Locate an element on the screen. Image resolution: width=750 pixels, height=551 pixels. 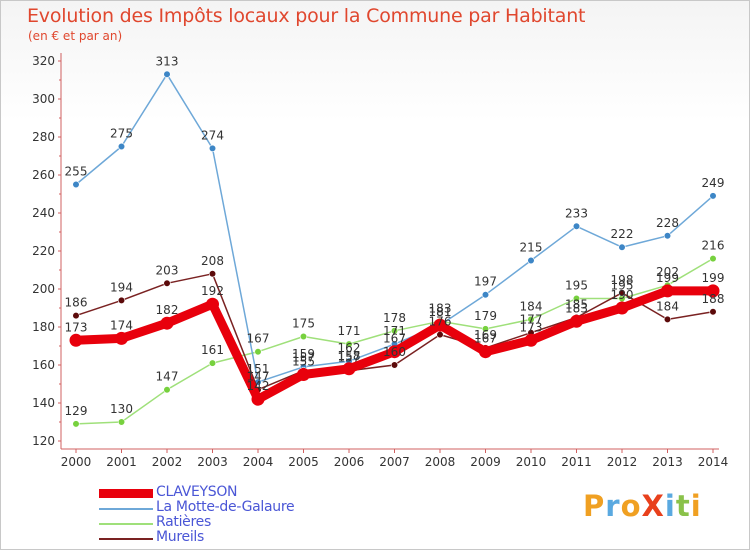
legend-label-ratieres: Ratières is located at coordinates (183, 522).